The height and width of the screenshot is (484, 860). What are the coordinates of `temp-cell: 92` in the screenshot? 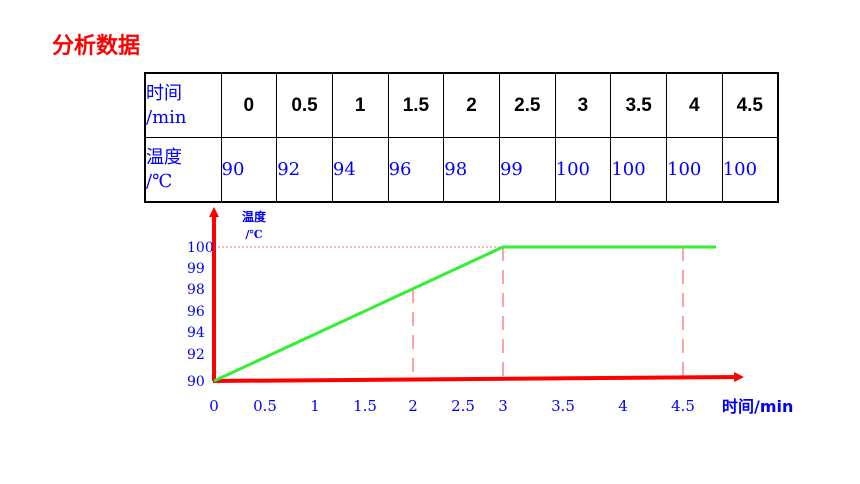 It's located at (304, 170).